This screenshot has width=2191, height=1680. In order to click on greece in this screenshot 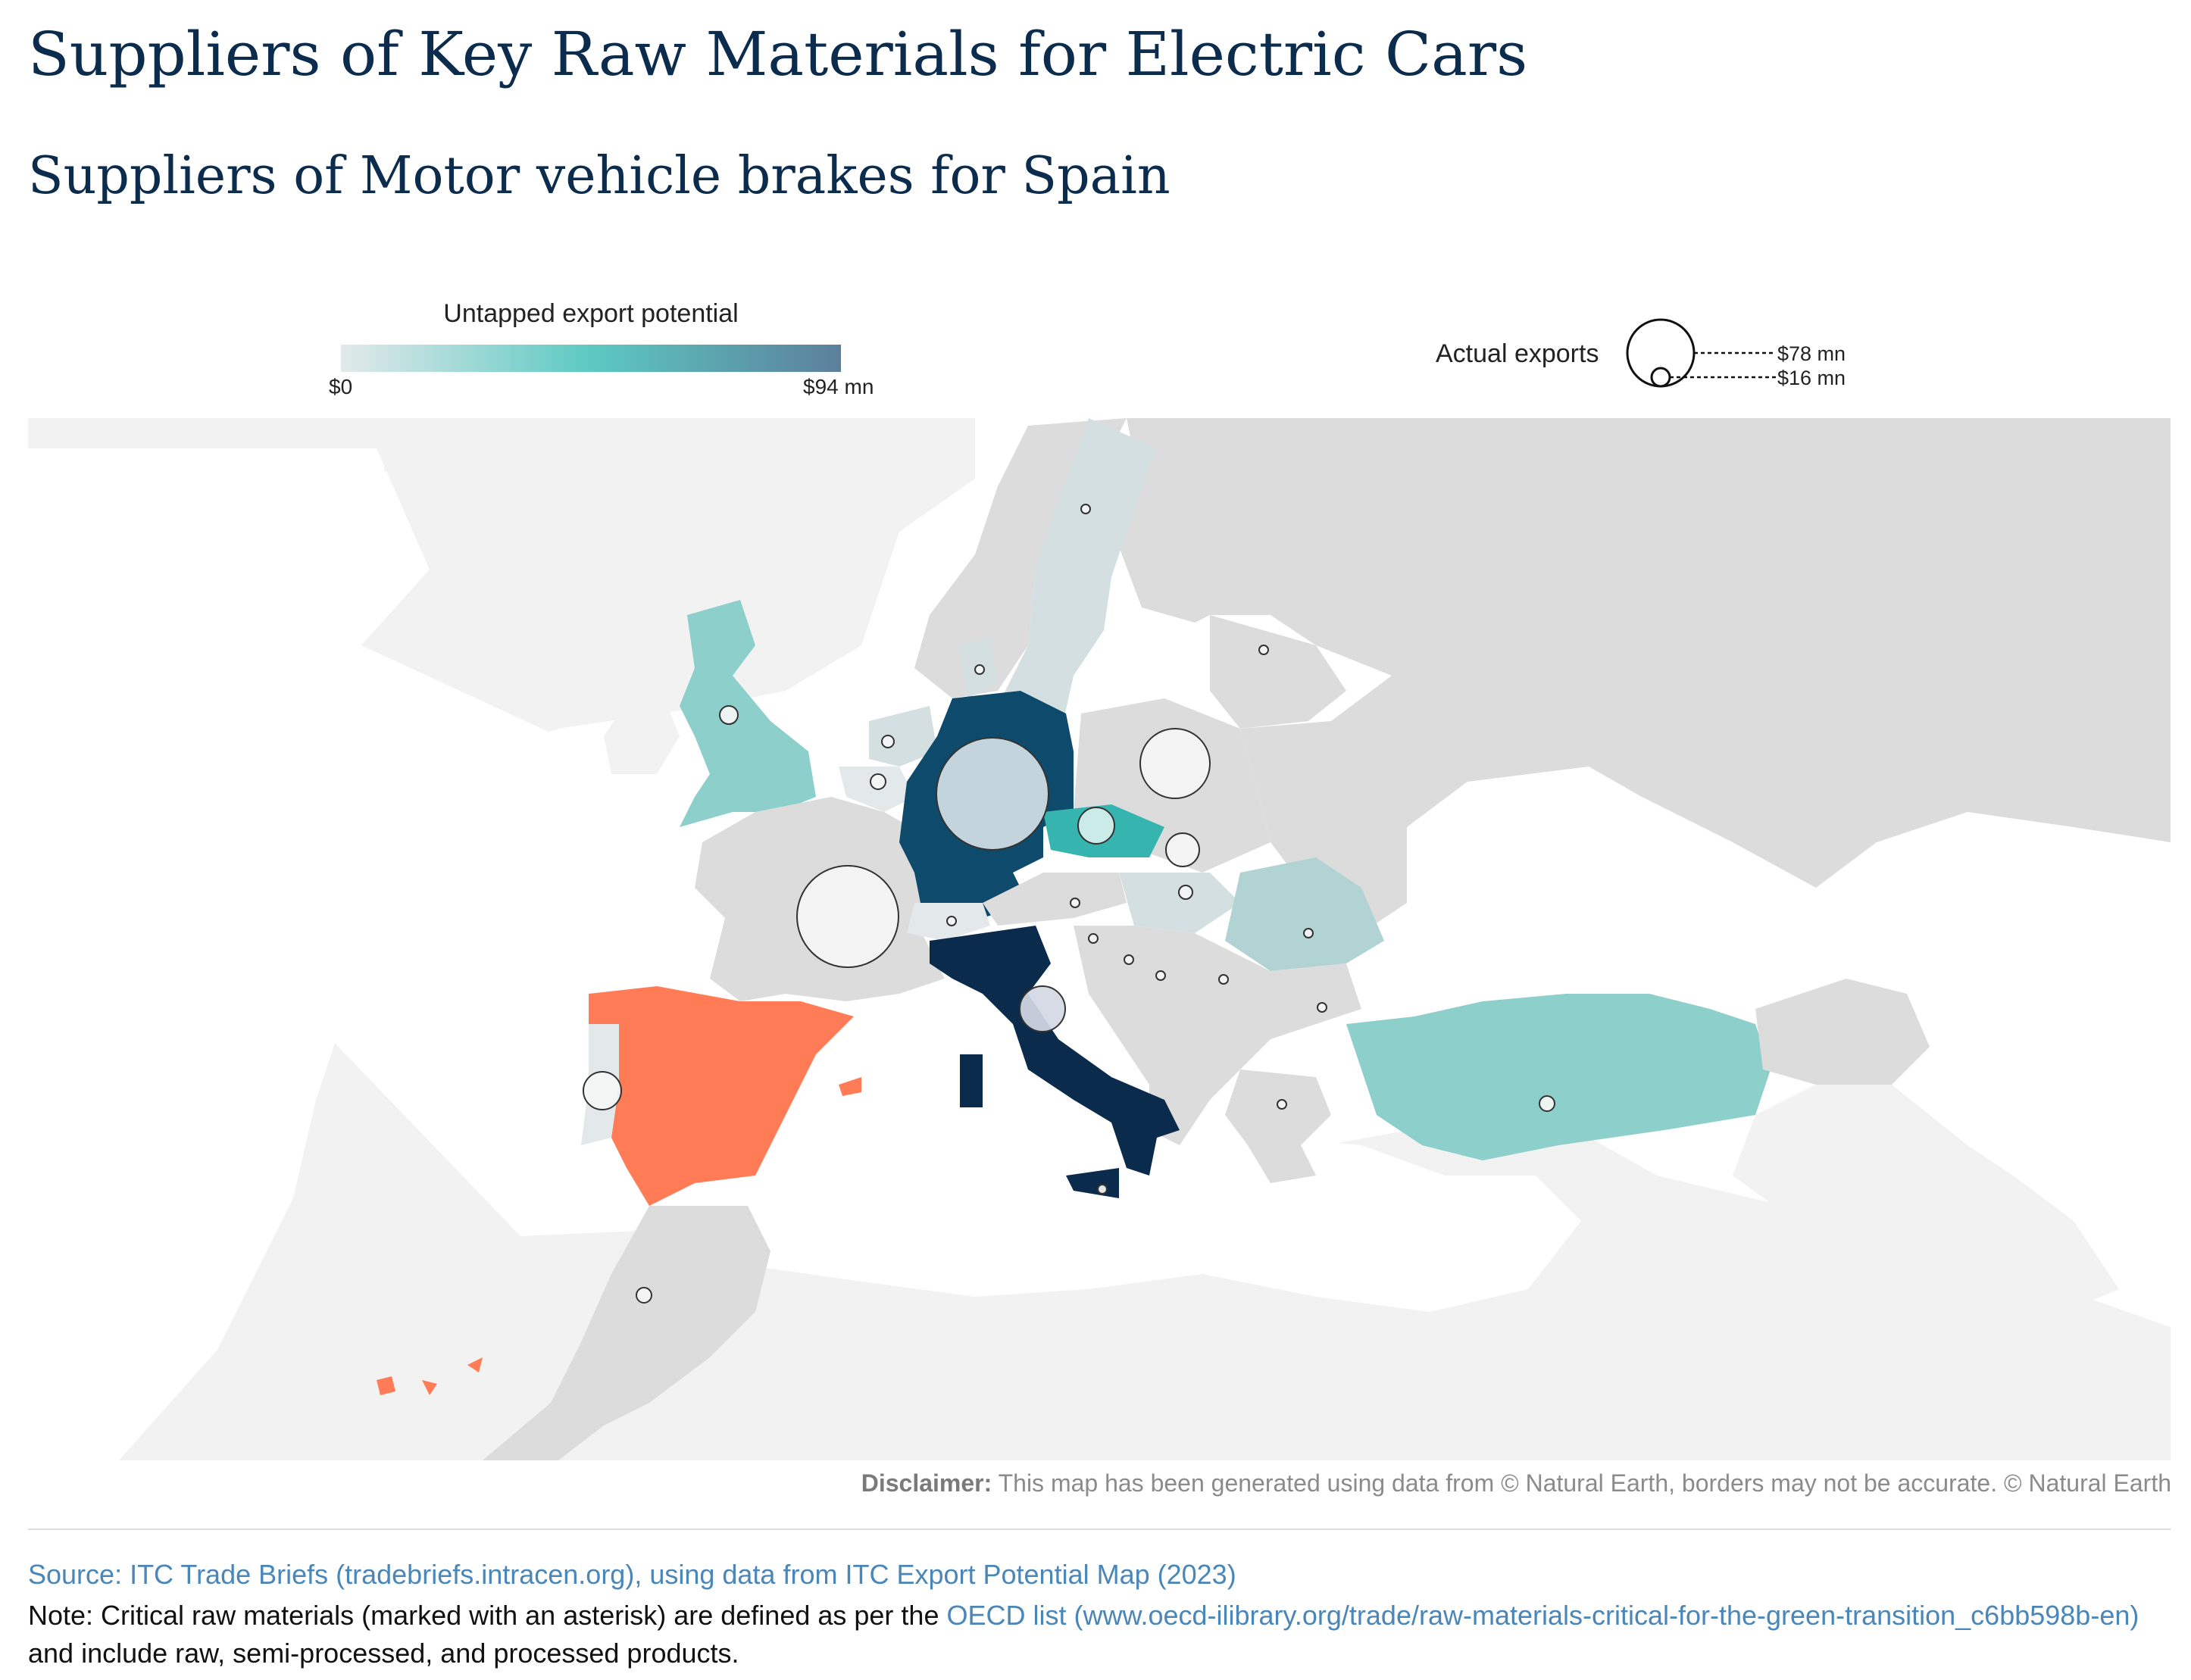, I will do `click(1278, 1126)`.